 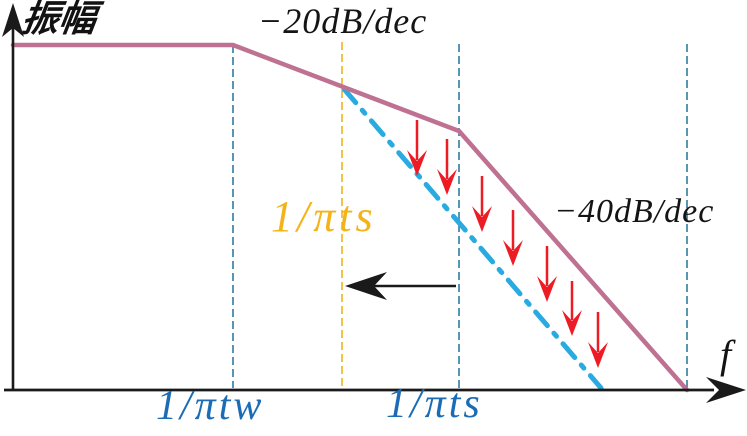 I want to click on x-axis-arrowhead-icon, so click(x=726, y=390).